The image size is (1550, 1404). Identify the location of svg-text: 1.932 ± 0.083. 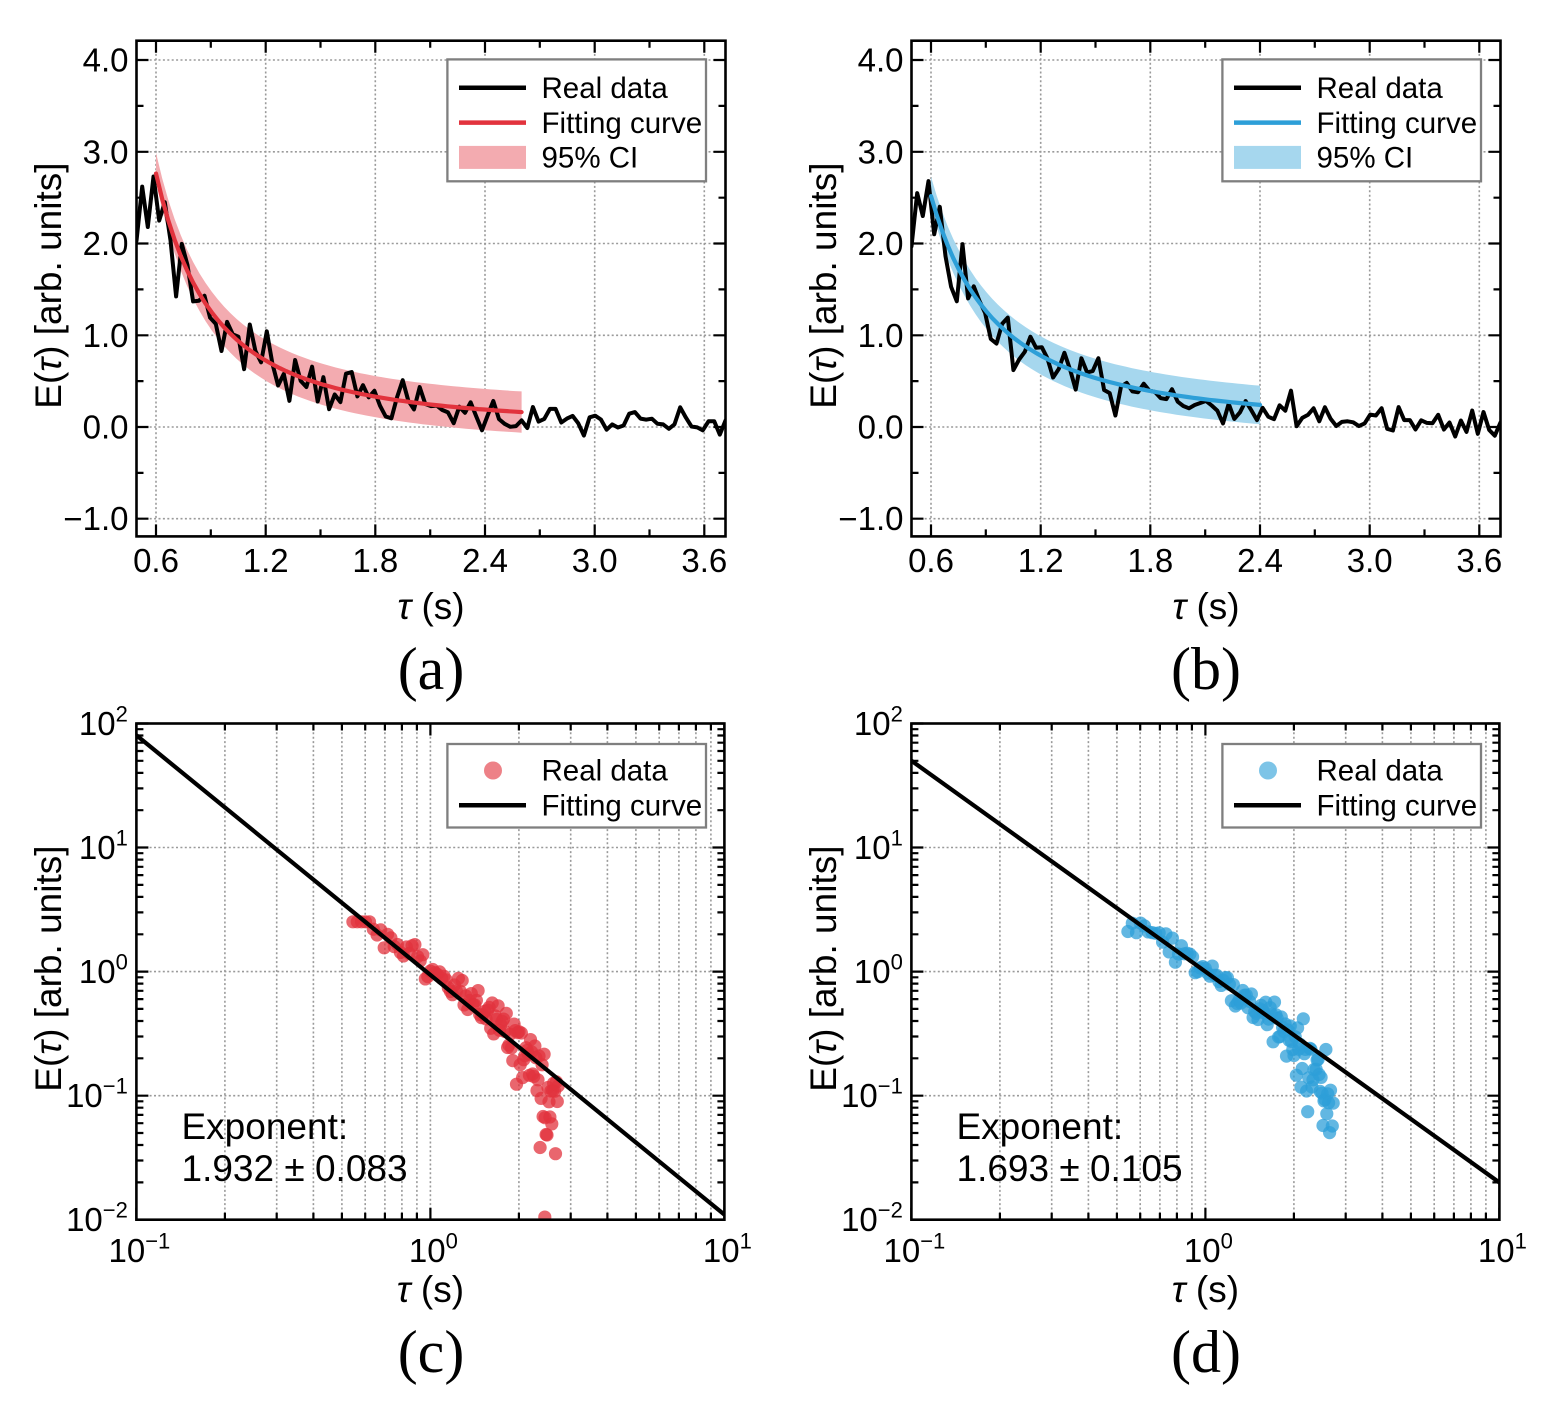
(295, 1168).